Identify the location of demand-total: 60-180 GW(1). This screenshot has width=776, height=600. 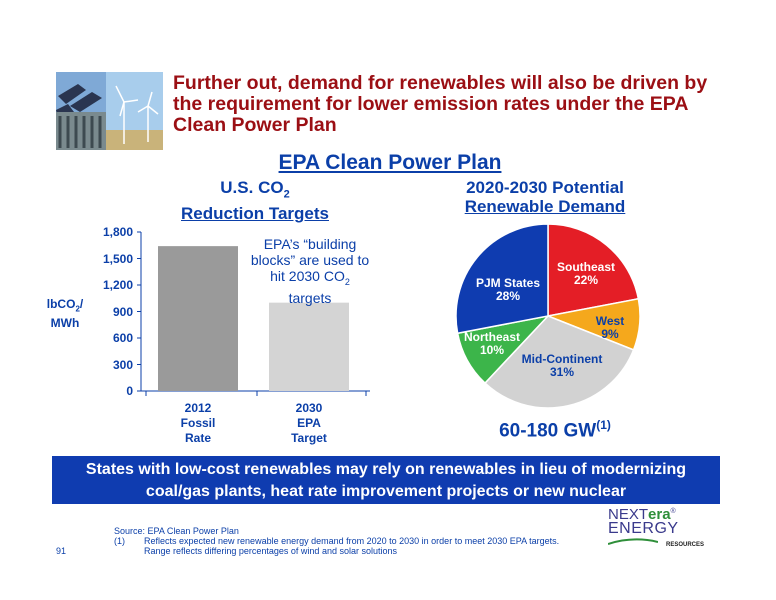
(555, 430).